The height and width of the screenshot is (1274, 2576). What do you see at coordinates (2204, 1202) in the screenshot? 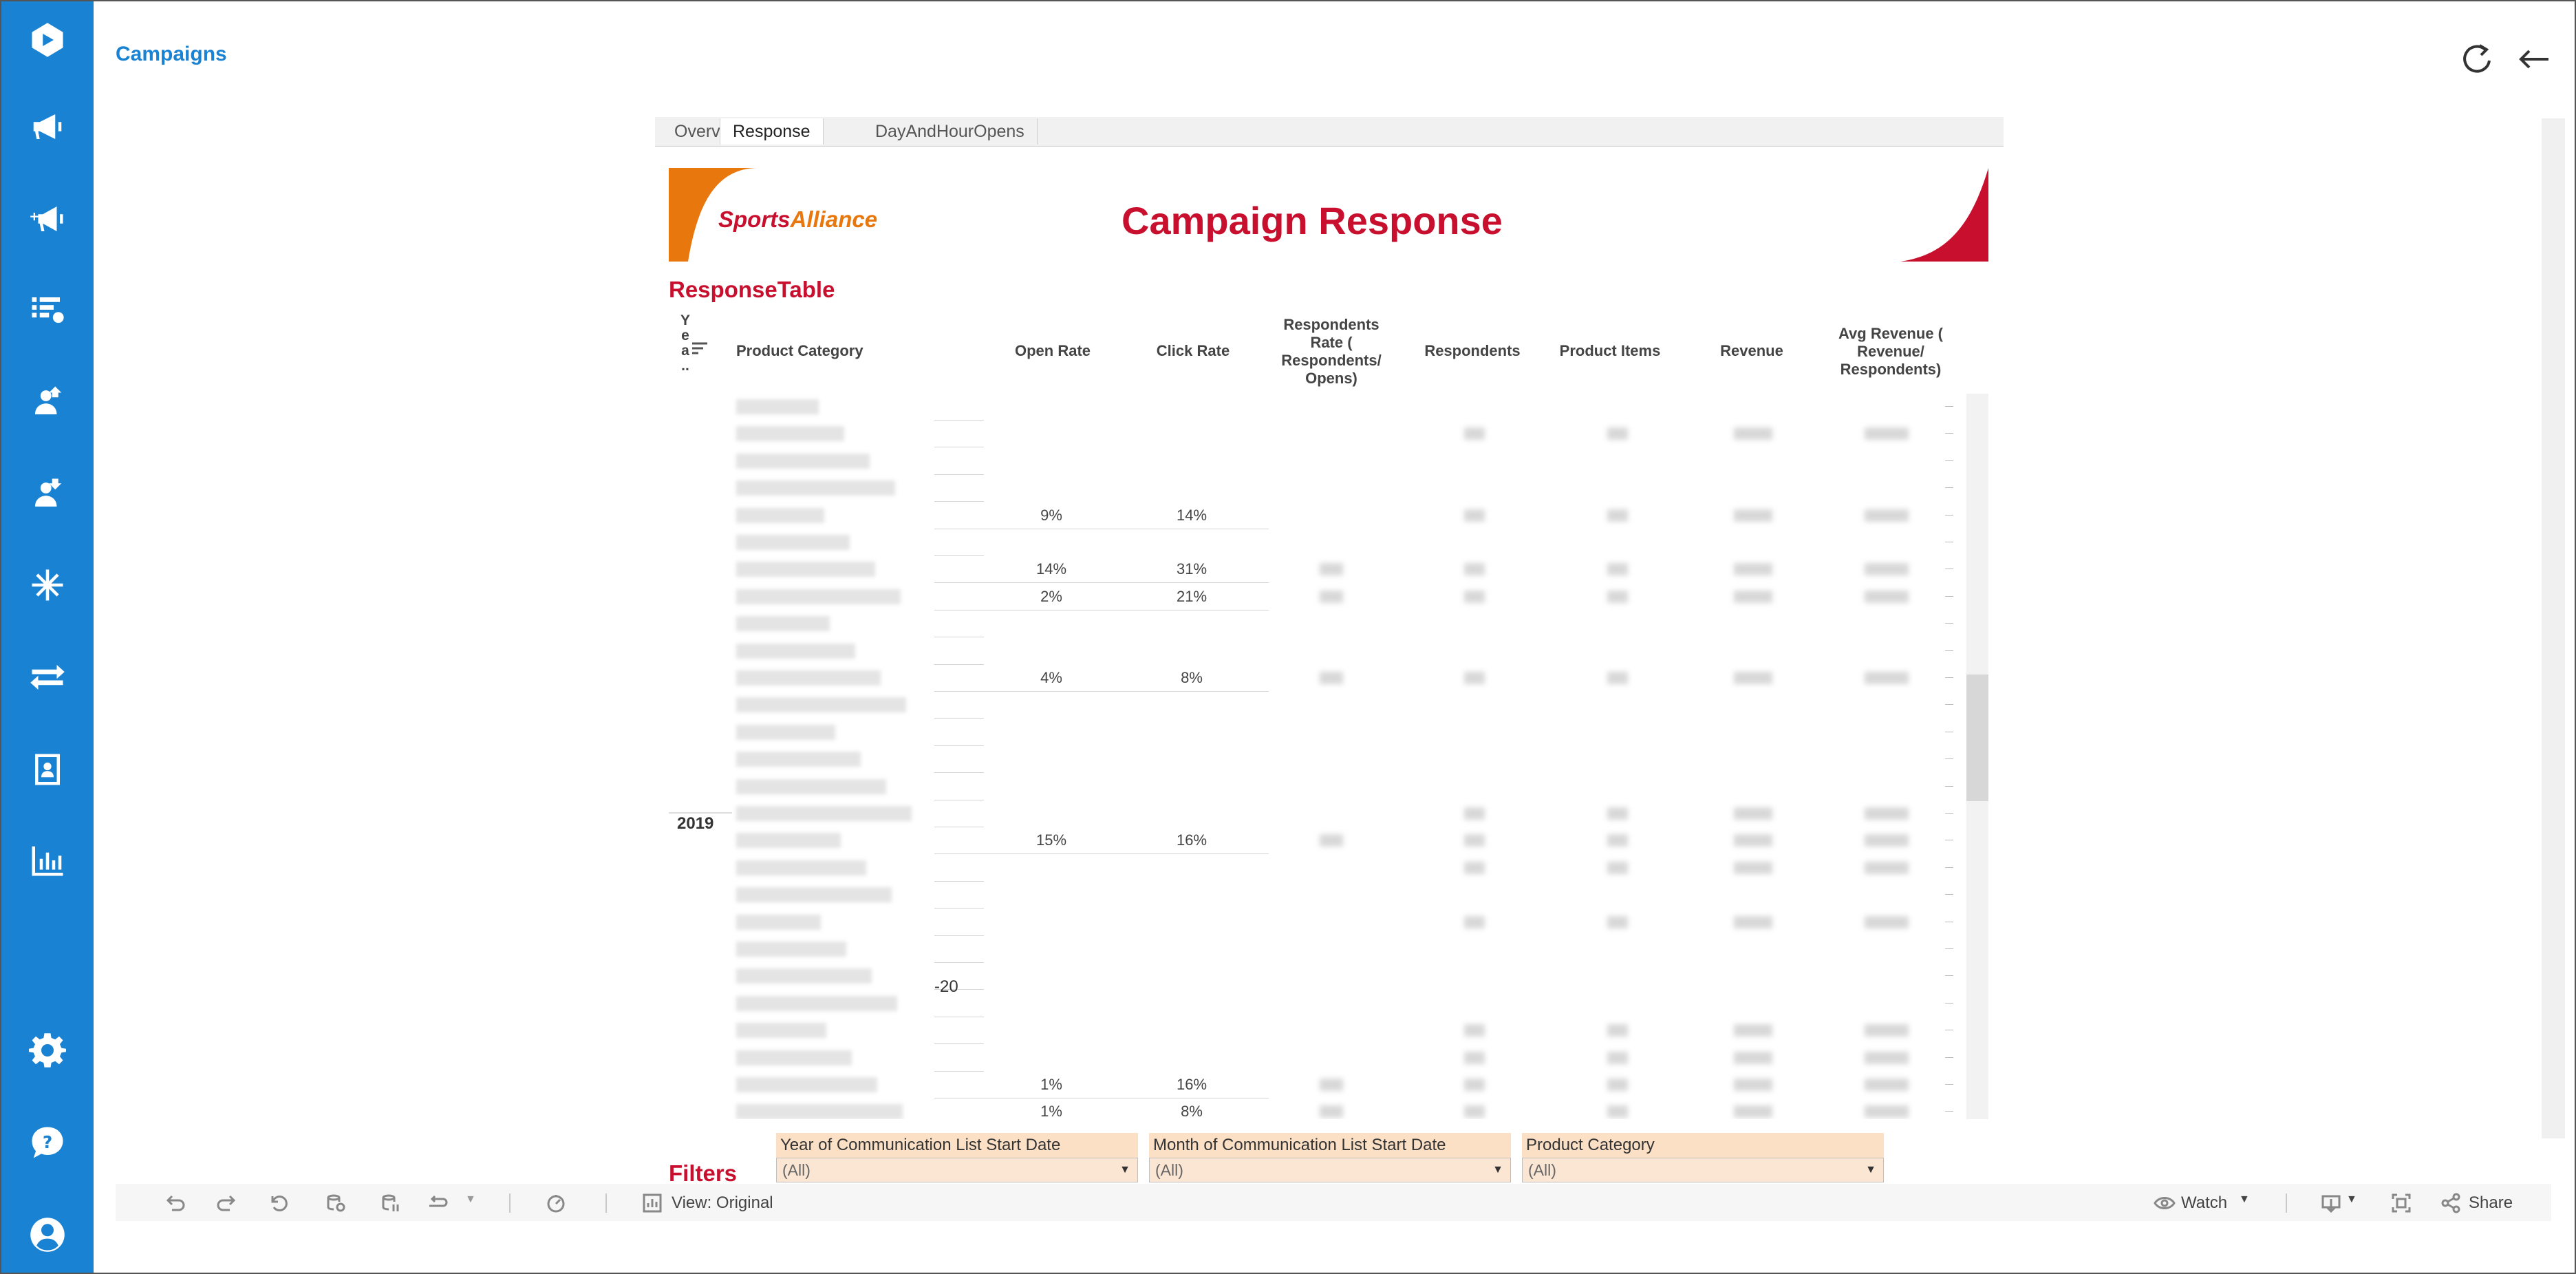
I see `watch-button: Watch` at bounding box center [2204, 1202].